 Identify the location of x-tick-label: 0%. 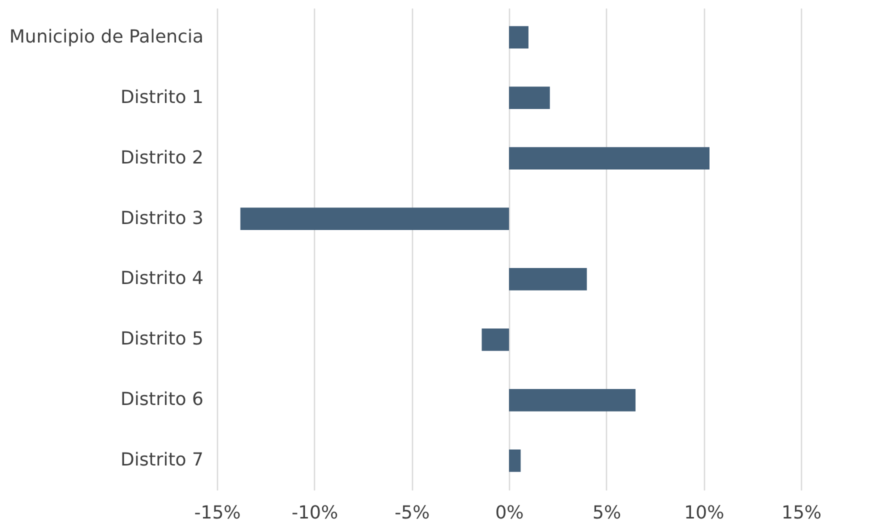
(509, 513).